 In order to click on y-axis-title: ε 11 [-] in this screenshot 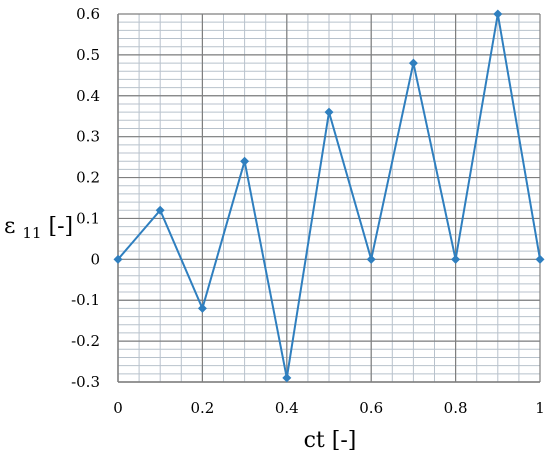, I will do `click(38, 229)`.